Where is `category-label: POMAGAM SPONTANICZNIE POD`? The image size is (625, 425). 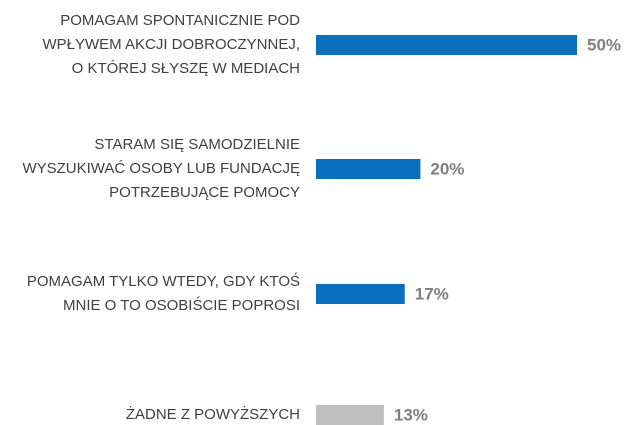
category-label: POMAGAM SPONTANICZNIE POD is located at coordinates (180, 20).